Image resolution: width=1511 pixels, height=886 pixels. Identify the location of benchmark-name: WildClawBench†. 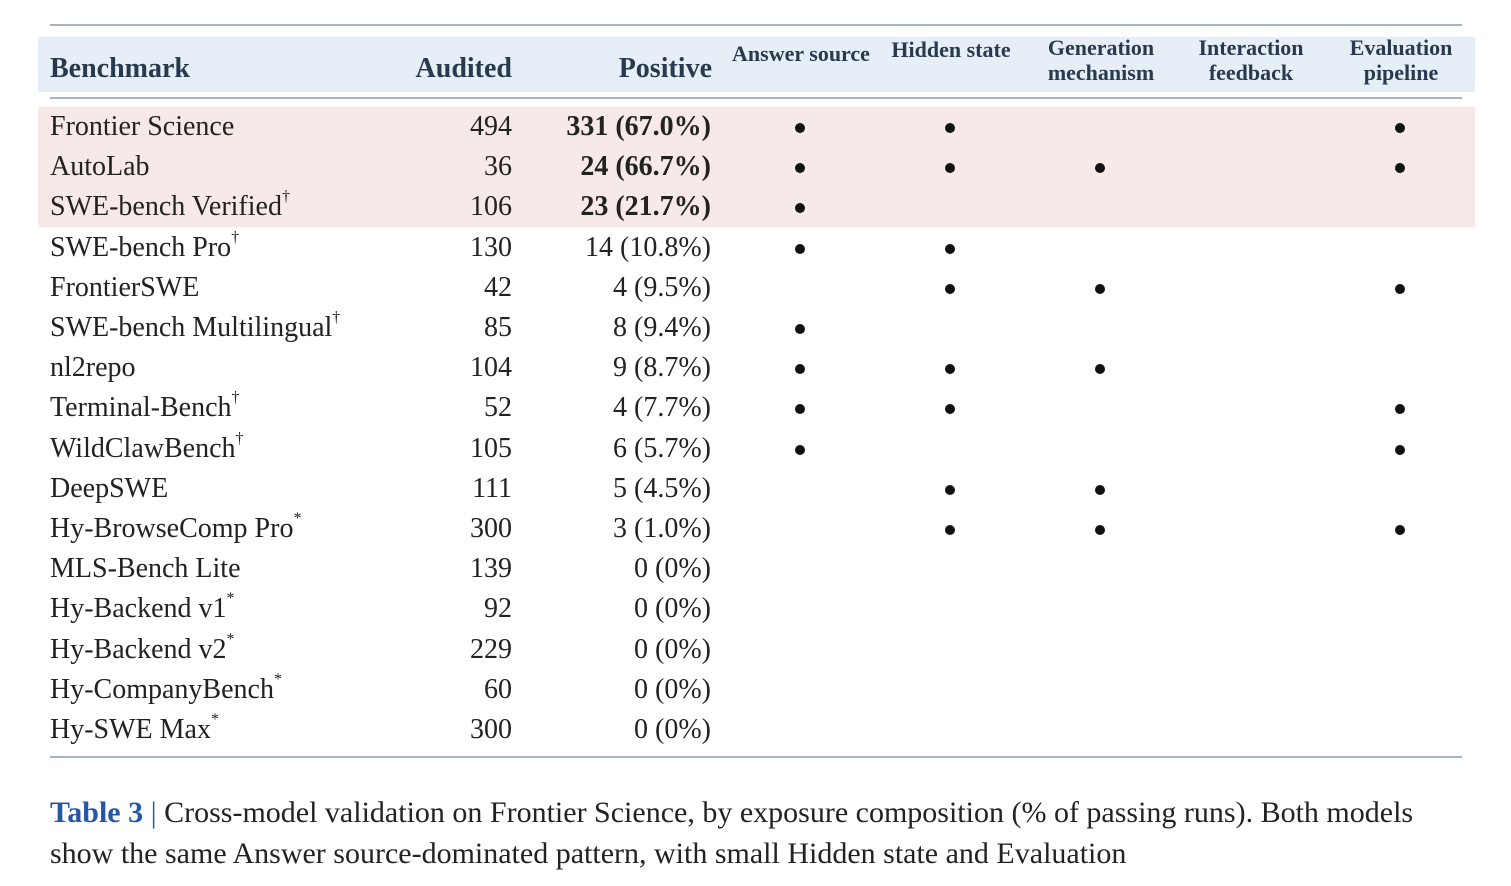
(147, 449).